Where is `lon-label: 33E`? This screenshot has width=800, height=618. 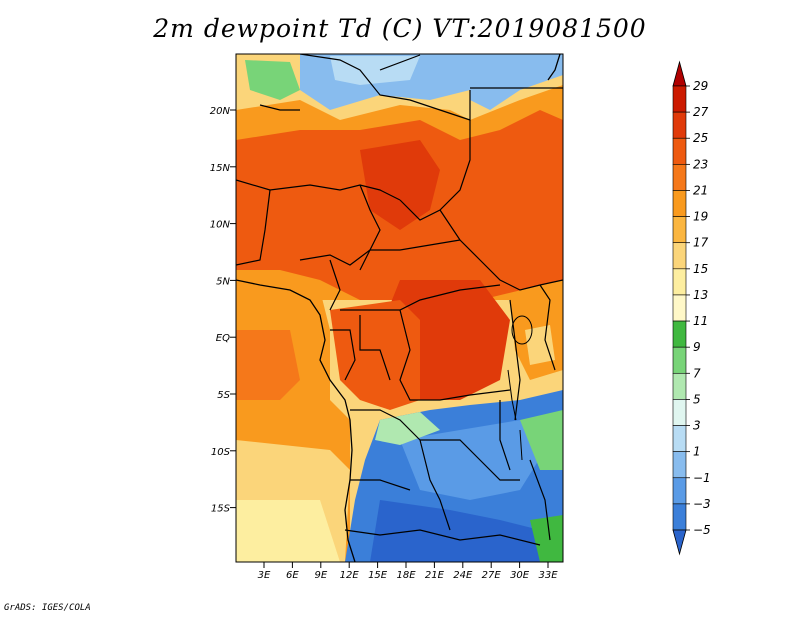 lon-label: 33E is located at coordinates (548, 575).